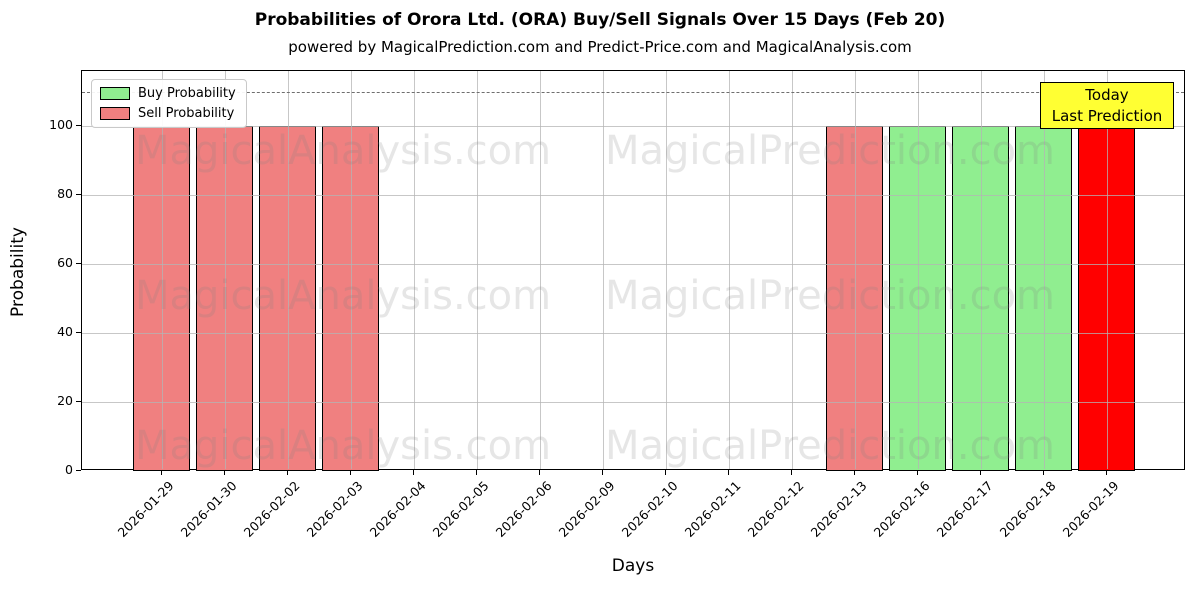 The image size is (1200, 600). What do you see at coordinates (460, 509) in the screenshot?
I see `x-tick-label: 2026-02-05` at bounding box center [460, 509].